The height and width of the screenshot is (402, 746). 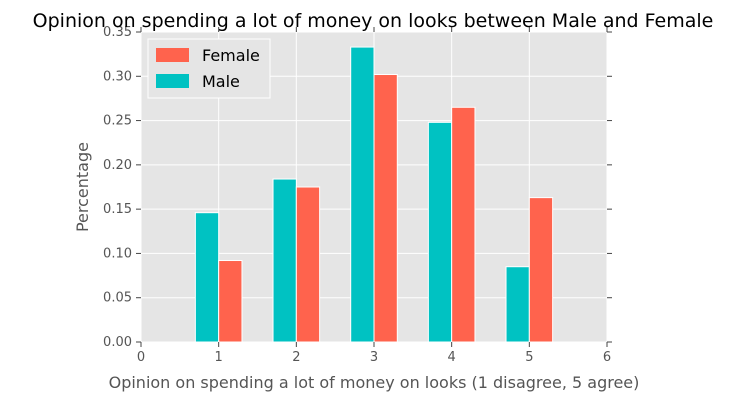 I want to click on x-tick-label: 5, so click(x=529, y=357).